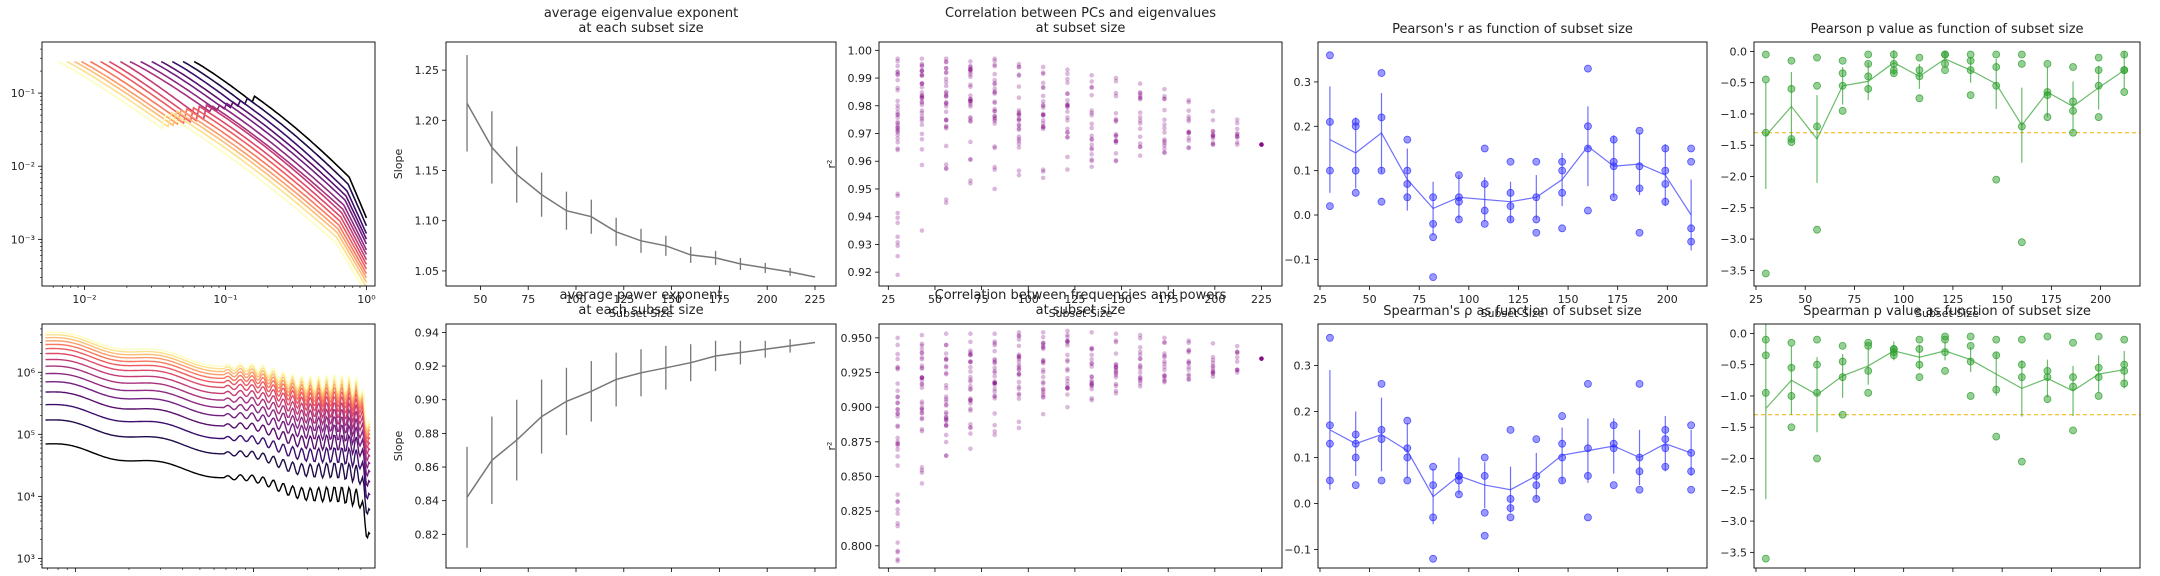  What do you see at coordinates (860, 134) in the screenshot?
I see `y-tick-label: 0.97` at bounding box center [860, 134].